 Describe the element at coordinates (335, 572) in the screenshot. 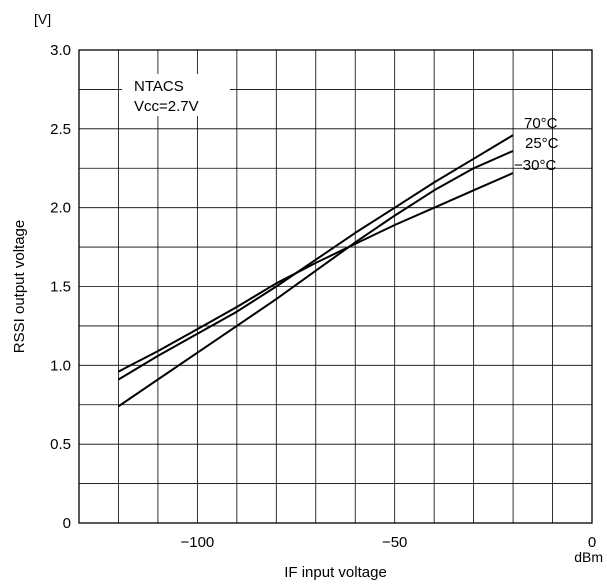

I see `x-axis-label: IF input voltage` at that location.